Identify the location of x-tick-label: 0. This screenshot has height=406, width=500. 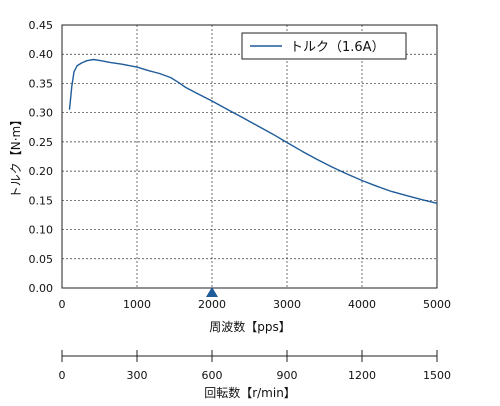
(62, 304).